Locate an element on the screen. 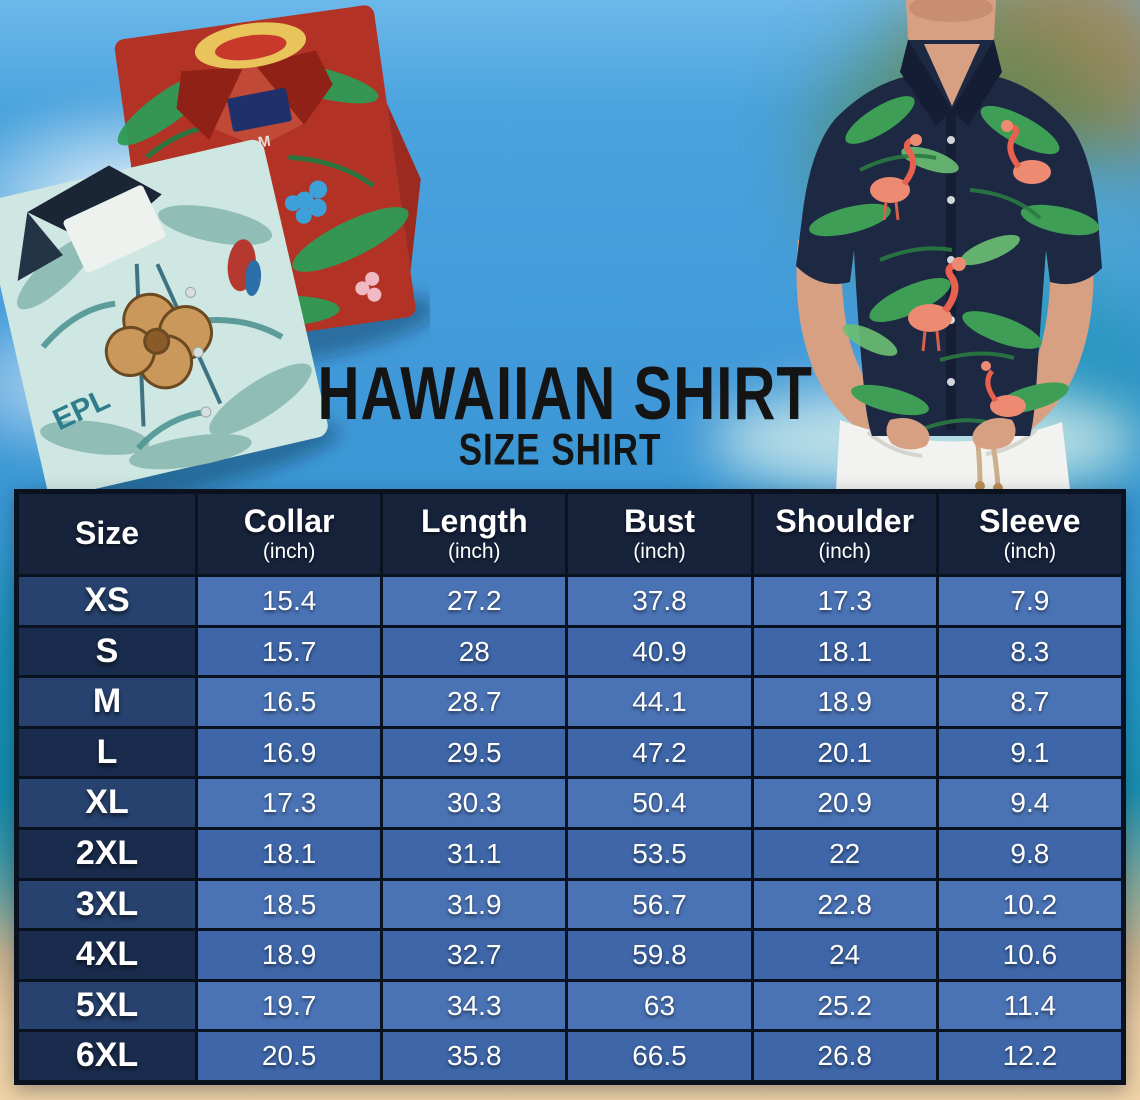 The height and width of the screenshot is (1100, 1140). row-label-5xl: 5XL is located at coordinates (107, 1005).